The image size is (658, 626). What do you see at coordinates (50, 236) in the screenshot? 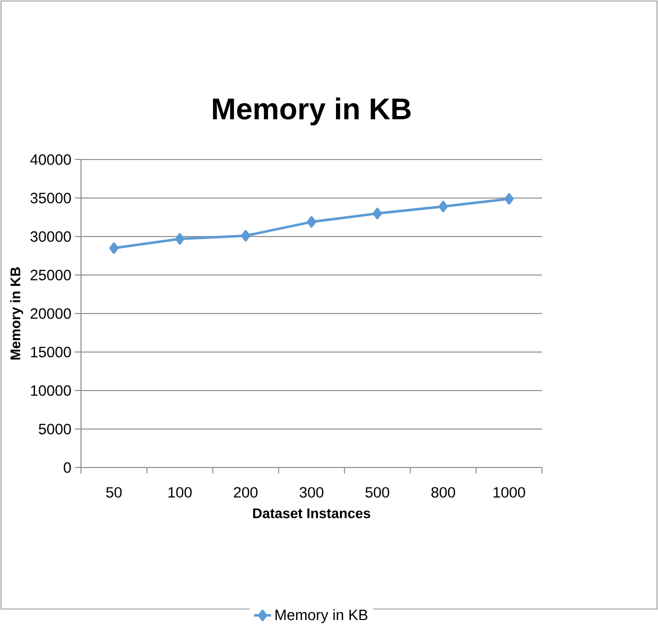
I see `y-tick-label: 30000` at bounding box center [50, 236].